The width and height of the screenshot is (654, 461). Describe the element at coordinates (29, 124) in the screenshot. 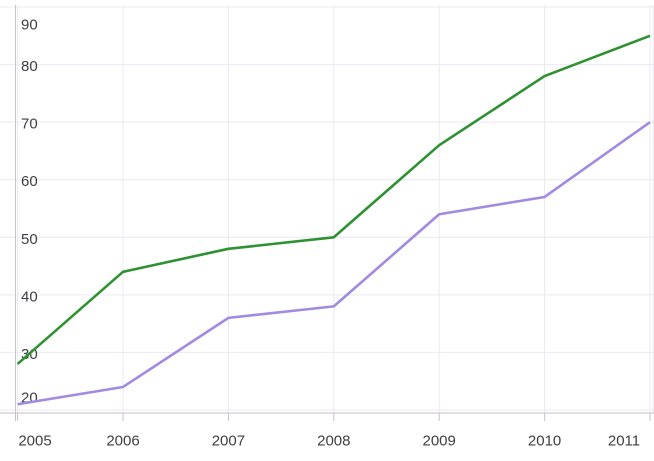

I see `y-tick-label: 70` at that location.